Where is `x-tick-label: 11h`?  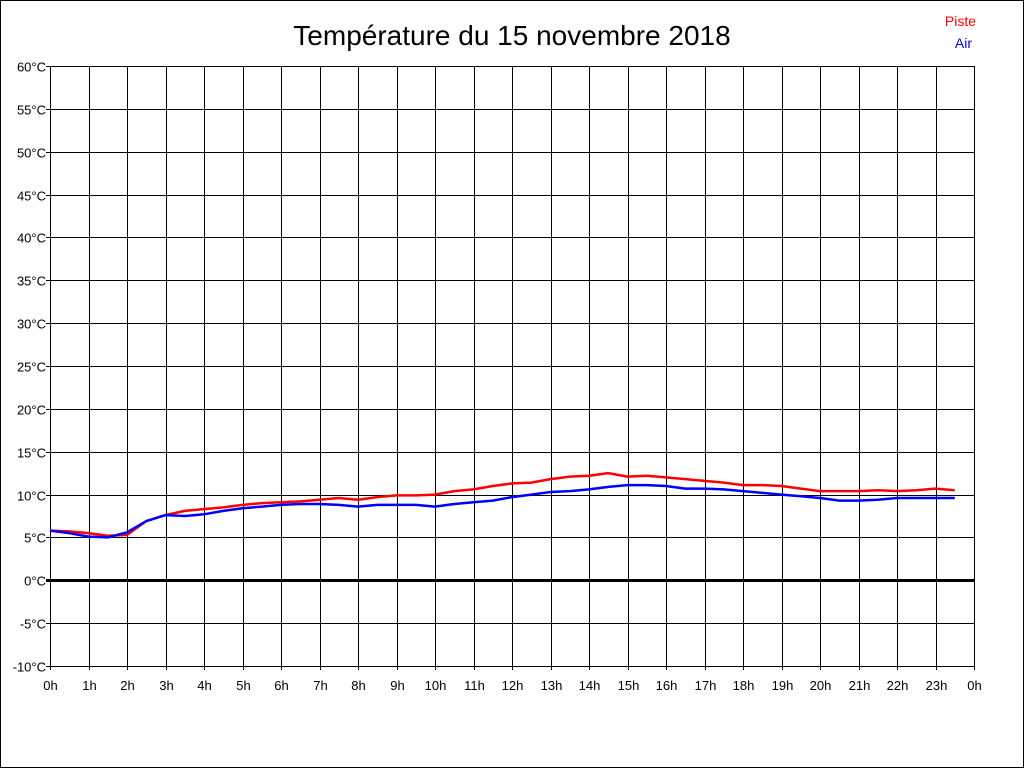 x-tick-label: 11h is located at coordinates (474, 685).